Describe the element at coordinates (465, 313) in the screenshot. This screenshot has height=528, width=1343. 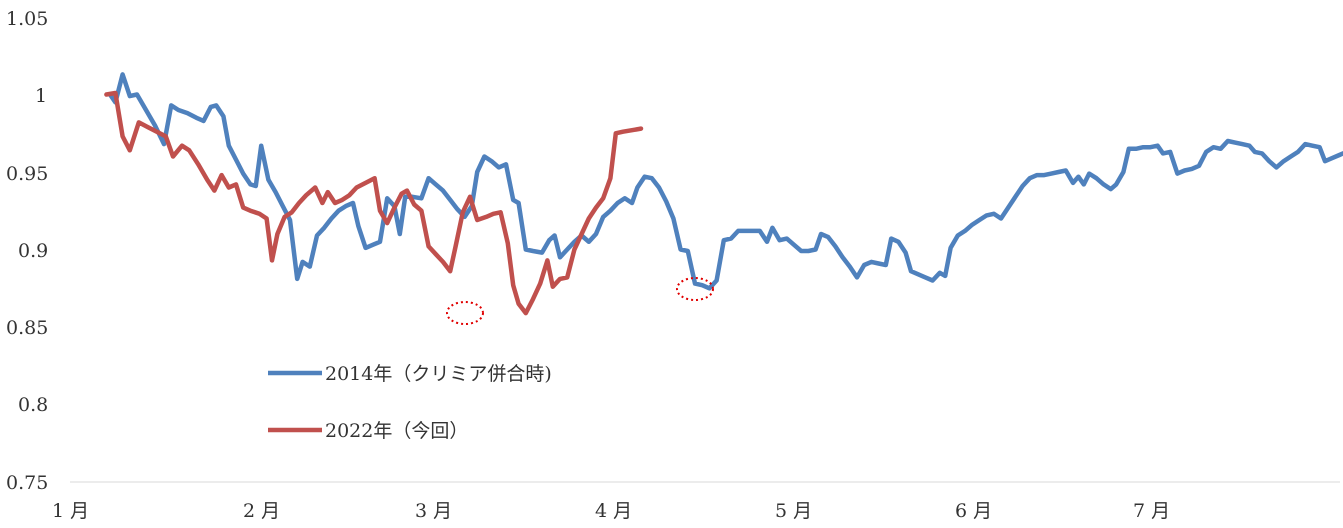
I see `highlight-circle-2022-low` at that location.